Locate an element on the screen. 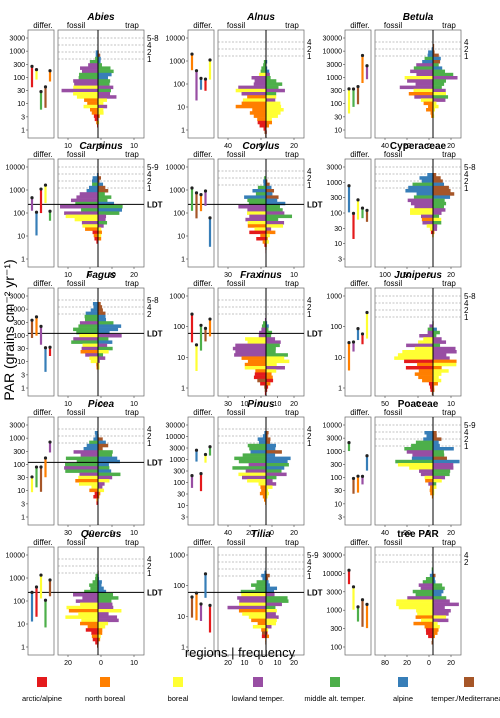 The width and height of the screenshot is (500, 718). x-tick-label: 30 is located at coordinates (228, 404).